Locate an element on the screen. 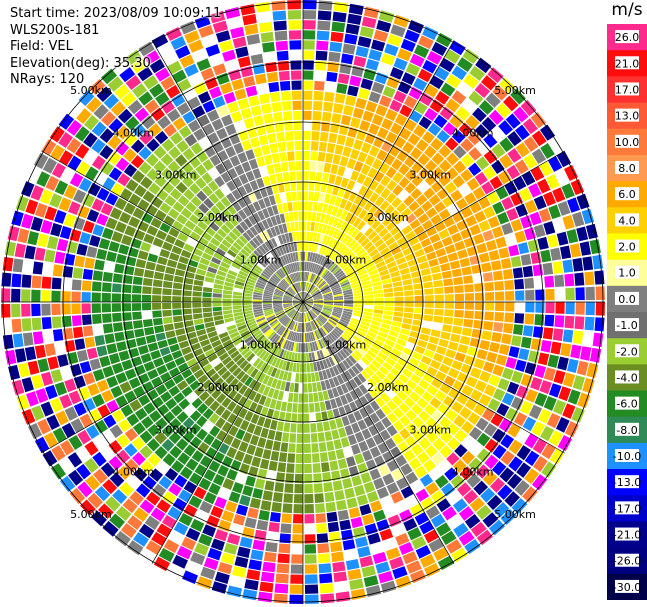 Image resolution: width=647 pixels, height=607 pixels. range-ring-label: 3.00km is located at coordinates (176, 429).